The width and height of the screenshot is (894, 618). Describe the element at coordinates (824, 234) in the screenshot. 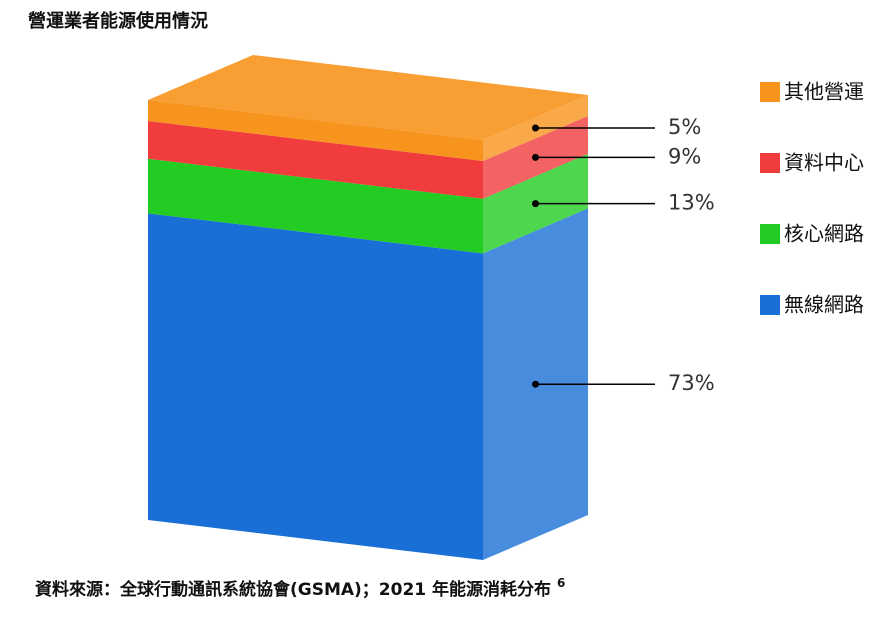

I see `legend-label: 核心網路` at that location.